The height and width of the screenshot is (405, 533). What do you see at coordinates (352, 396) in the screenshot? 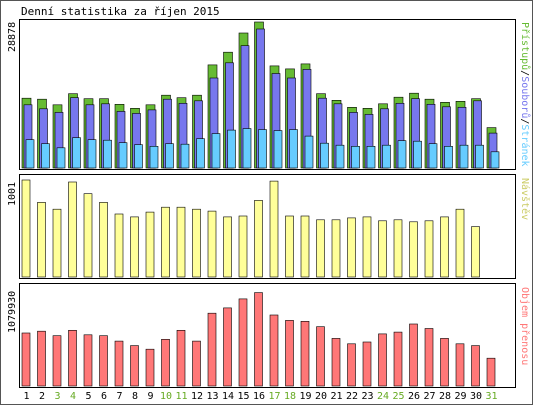
I see `x-tick-label: 22` at bounding box center [352, 396].